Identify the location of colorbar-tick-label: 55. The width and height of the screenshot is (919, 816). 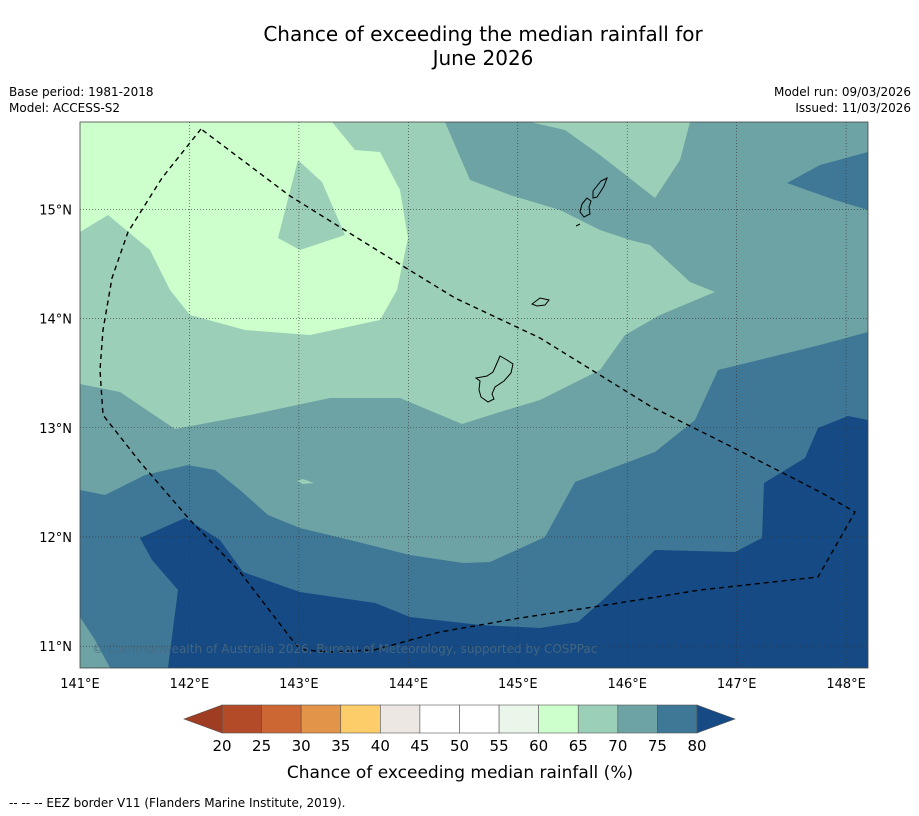
(499, 746).